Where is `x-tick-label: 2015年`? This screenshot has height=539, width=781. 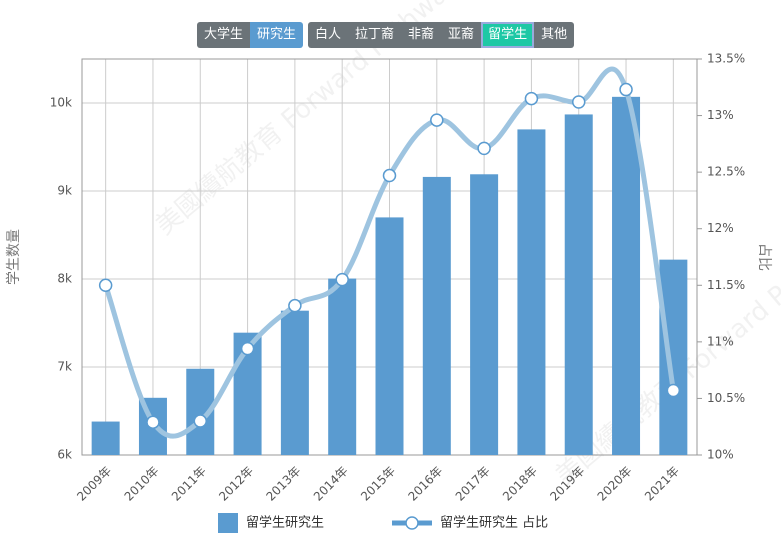
x-tick-label: 2015年 is located at coordinates (378, 484).